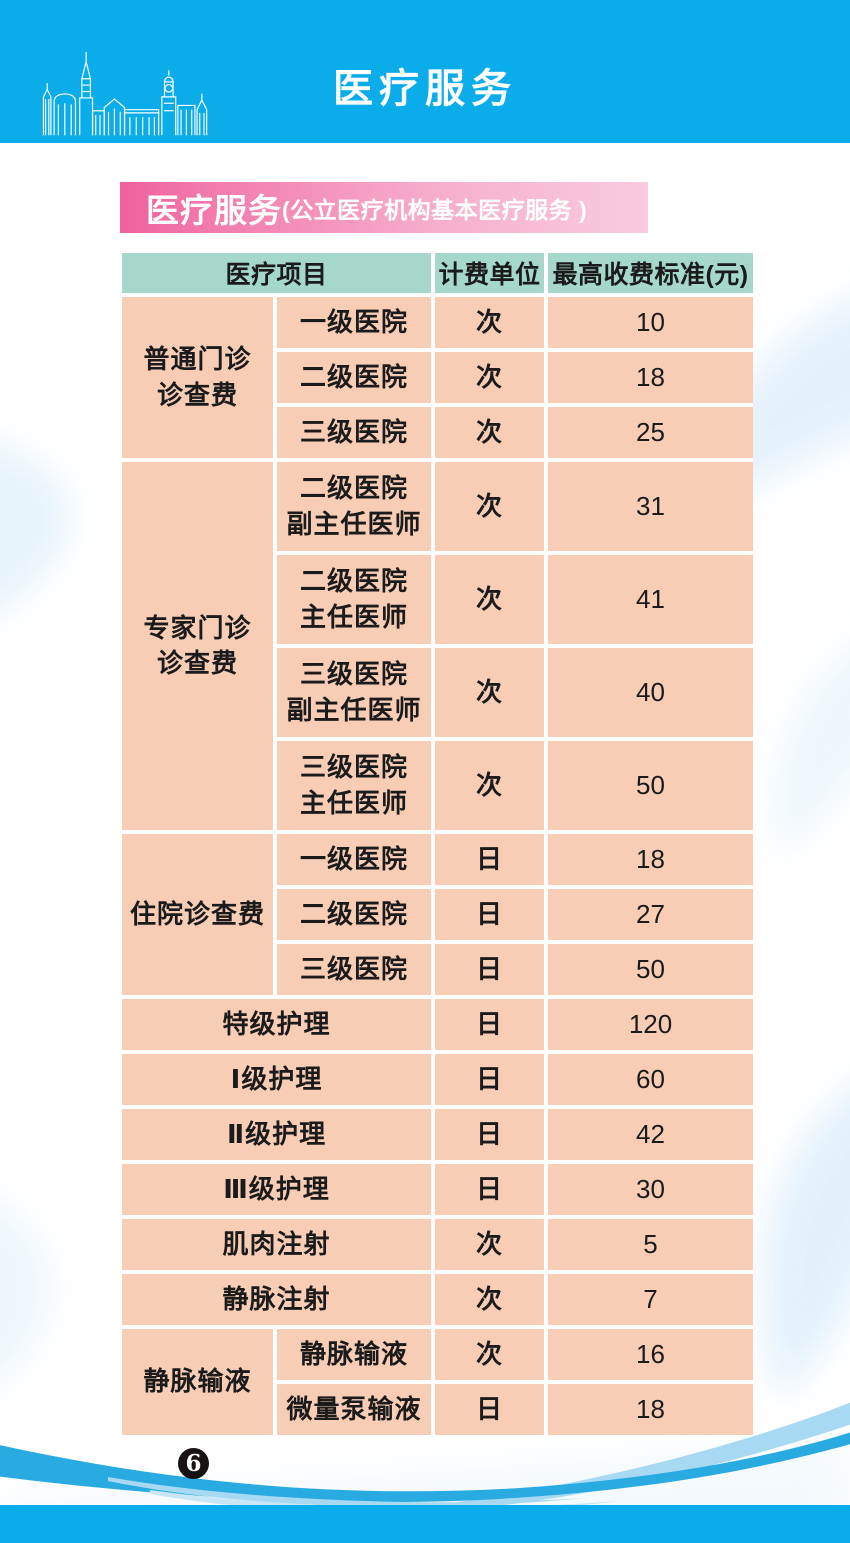 This screenshot has height=1543, width=850. I want to click on bottom-footer-bar, so click(425, 1524).